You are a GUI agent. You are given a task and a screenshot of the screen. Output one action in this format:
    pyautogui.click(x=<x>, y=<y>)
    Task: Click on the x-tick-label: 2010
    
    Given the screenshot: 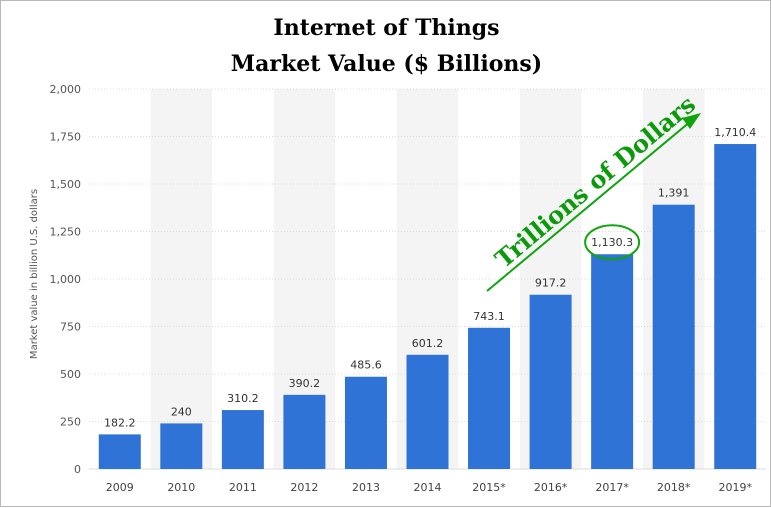 What is the action you would take?
    pyautogui.click(x=181, y=487)
    